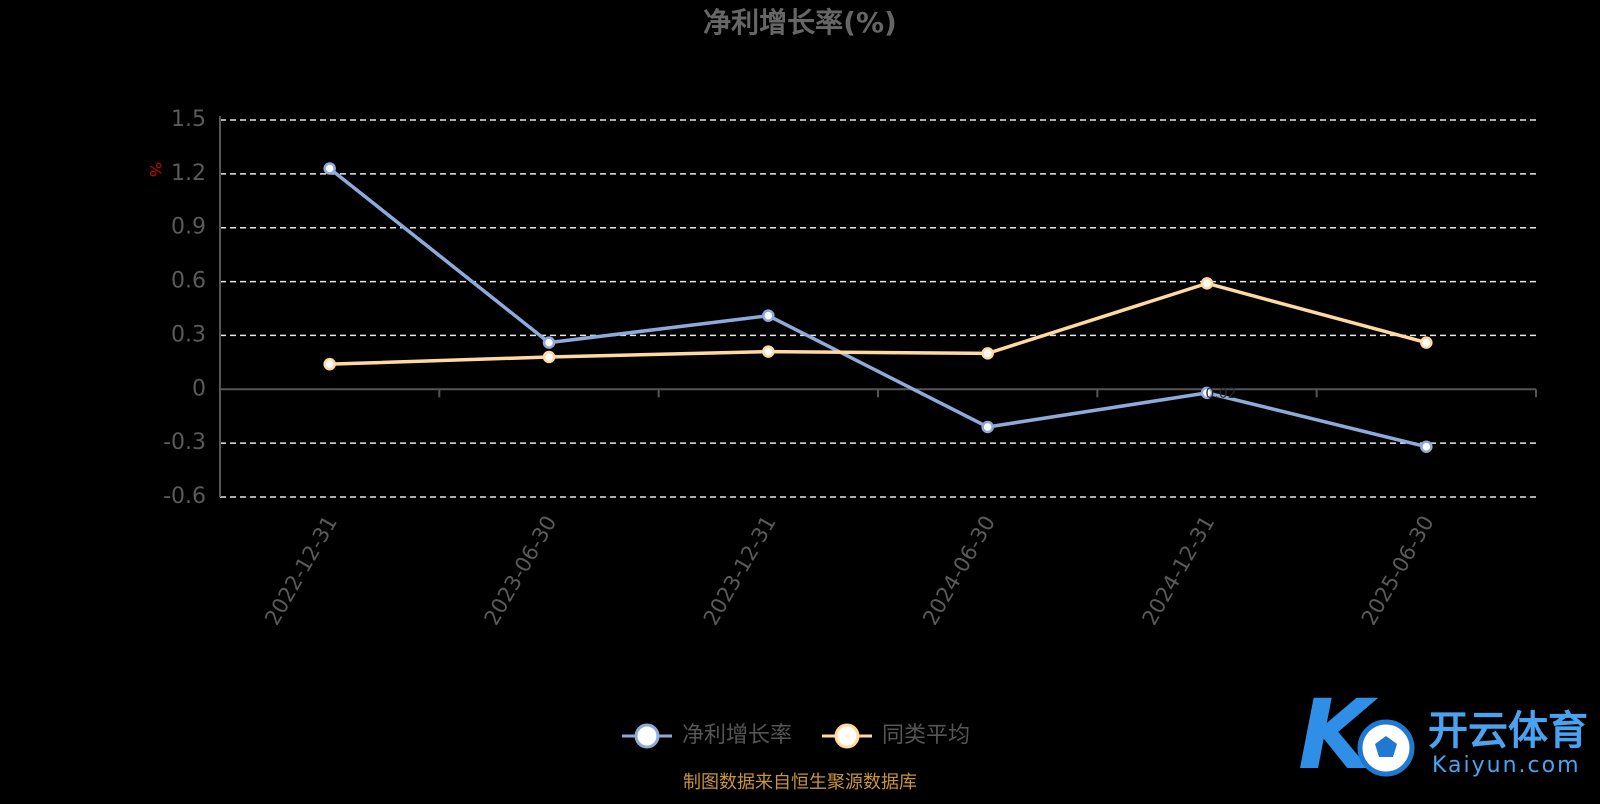 This screenshot has width=1600, height=804. I want to click on y-axis-unit: %, so click(155, 169).